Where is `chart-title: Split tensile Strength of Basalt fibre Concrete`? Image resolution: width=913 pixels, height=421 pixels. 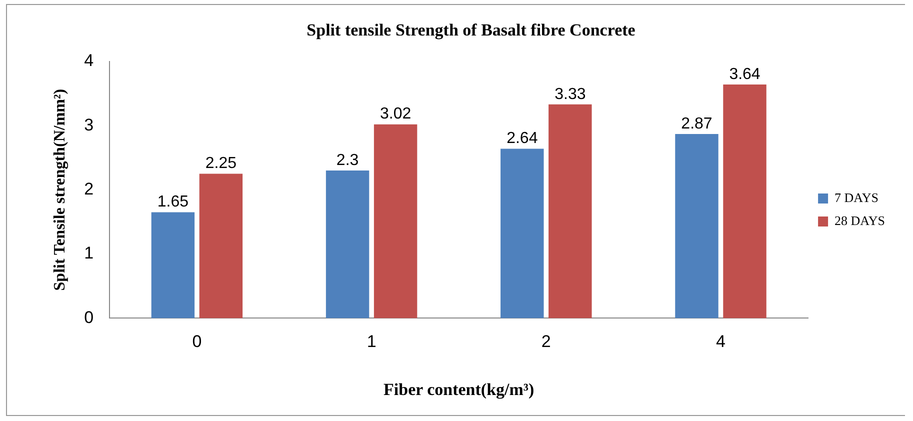 chart-title: Split tensile Strength of Basalt fibre Concrete is located at coordinates (471, 30).